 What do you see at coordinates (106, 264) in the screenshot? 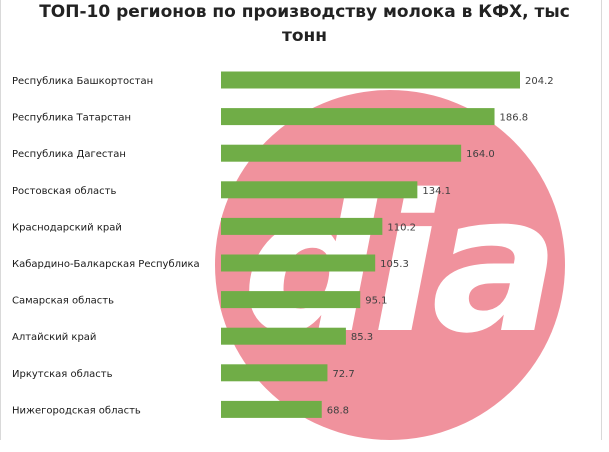
I see `category-label: Кабардино-Балкарская Республика` at bounding box center [106, 264].